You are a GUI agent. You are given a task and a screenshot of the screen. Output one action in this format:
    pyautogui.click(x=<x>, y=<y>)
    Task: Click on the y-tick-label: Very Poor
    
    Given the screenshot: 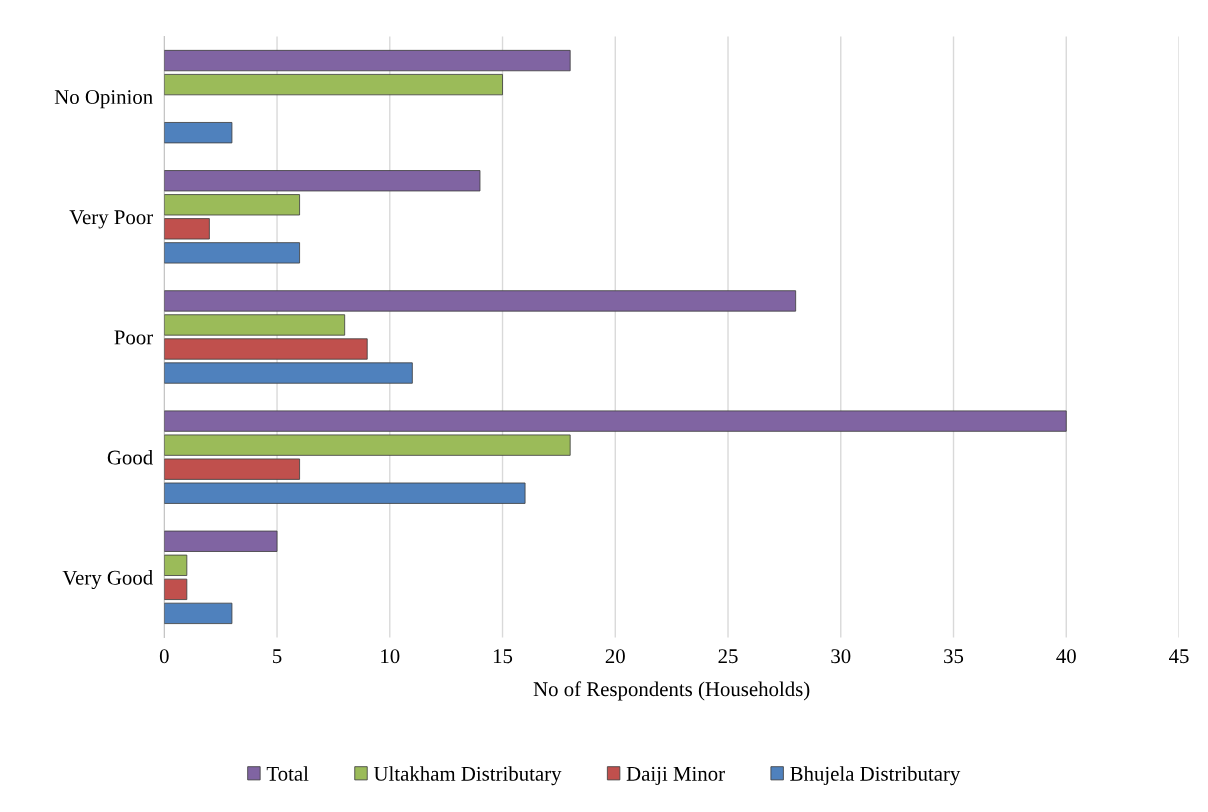 What is the action you would take?
    pyautogui.click(x=111, y=219)
    